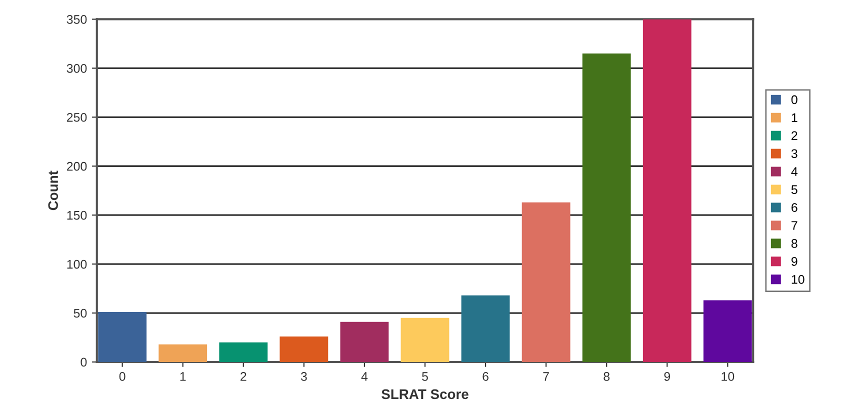 This screenshot has width=850, height=418. I want to click on y-tick-label: 200, so click(76, 166).